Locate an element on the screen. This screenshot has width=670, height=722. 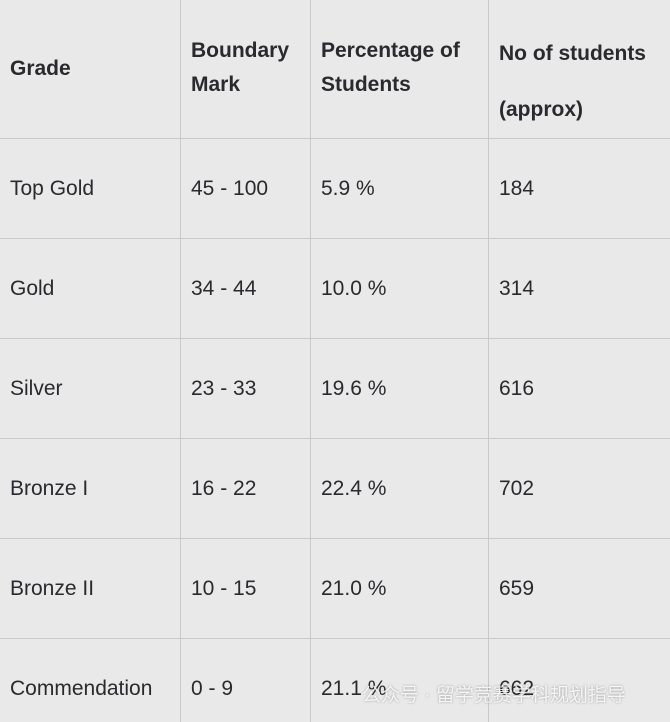
table-cell: Bronze II is located at coordinates (90, 589).